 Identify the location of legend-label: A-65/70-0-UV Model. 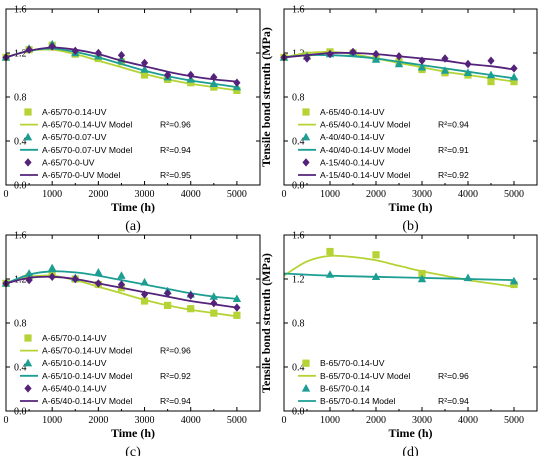
(81, 175).